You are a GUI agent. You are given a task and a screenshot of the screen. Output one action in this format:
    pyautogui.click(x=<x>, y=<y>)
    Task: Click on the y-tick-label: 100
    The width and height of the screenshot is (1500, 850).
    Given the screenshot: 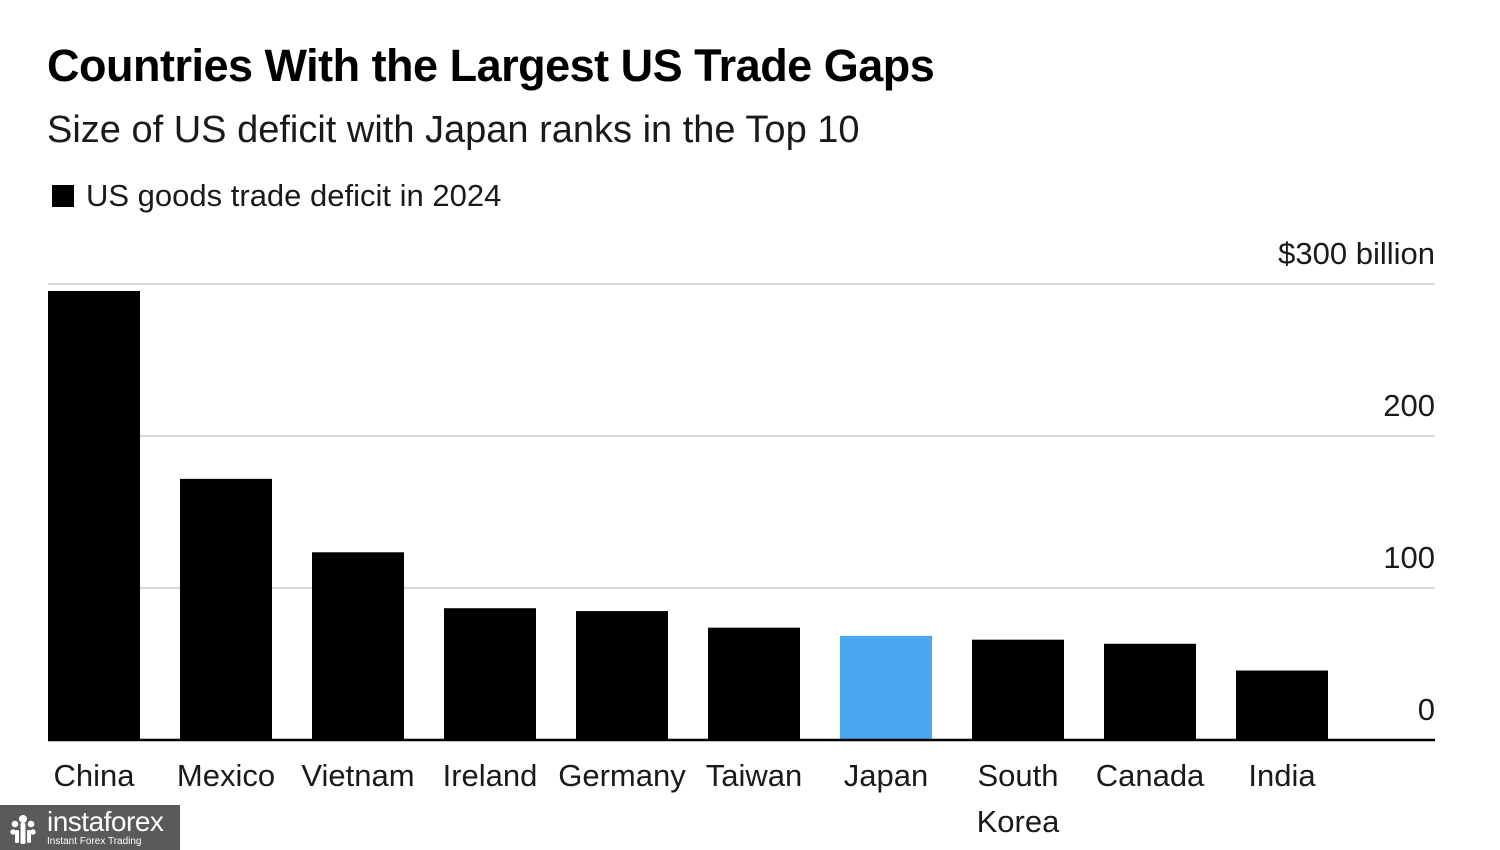 What is the action you would take?
    pyautogui.click(x=1409, y=557)
    